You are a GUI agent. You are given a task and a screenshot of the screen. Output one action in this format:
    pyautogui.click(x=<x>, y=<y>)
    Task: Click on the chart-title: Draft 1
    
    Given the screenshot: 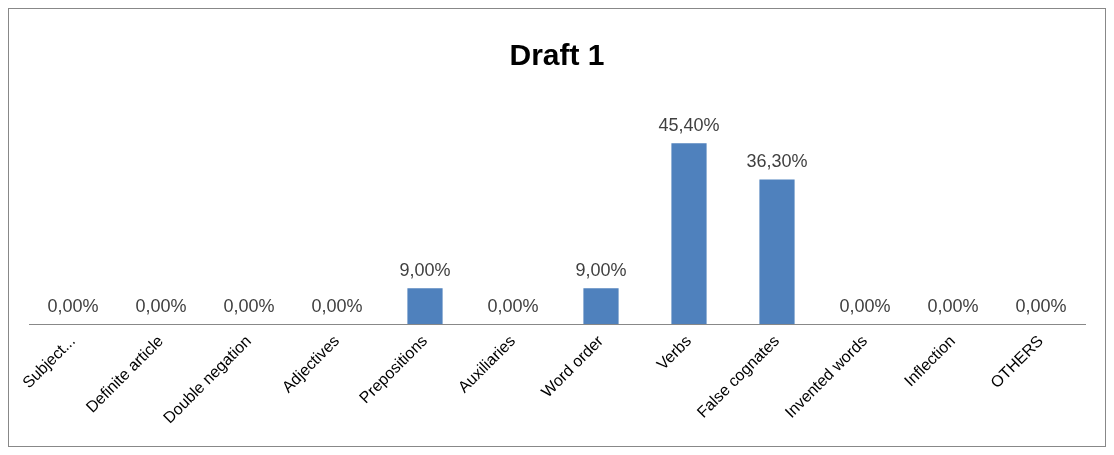 What is the action you would take?
    pyautogui.click(x=557, y=55)
    